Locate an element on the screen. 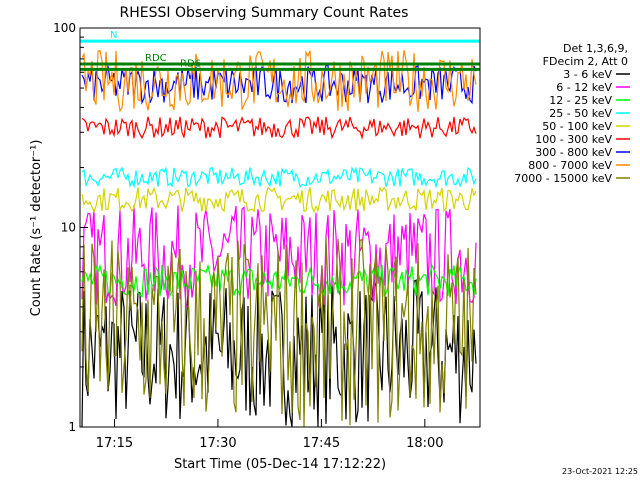 This screenshot has height=480, width=640. flag-label-2: RD6 is located at coordinates (190, 63).